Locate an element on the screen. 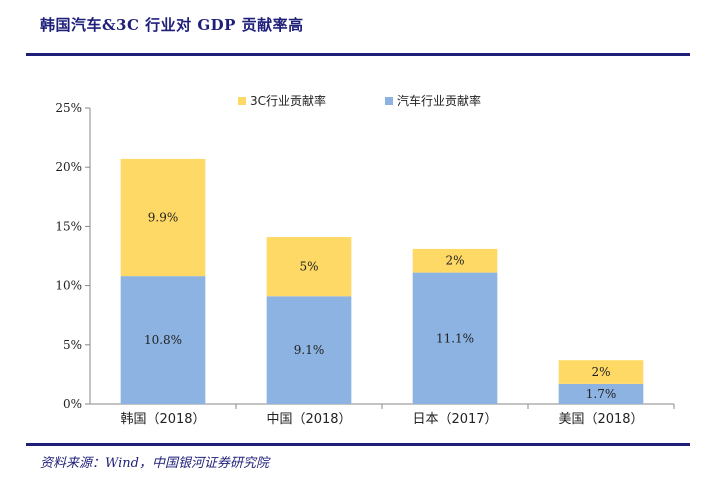 This screenshot has height=482, width=718. legend-label: 3C行业贡献率 is located at coordinates (288, 100).